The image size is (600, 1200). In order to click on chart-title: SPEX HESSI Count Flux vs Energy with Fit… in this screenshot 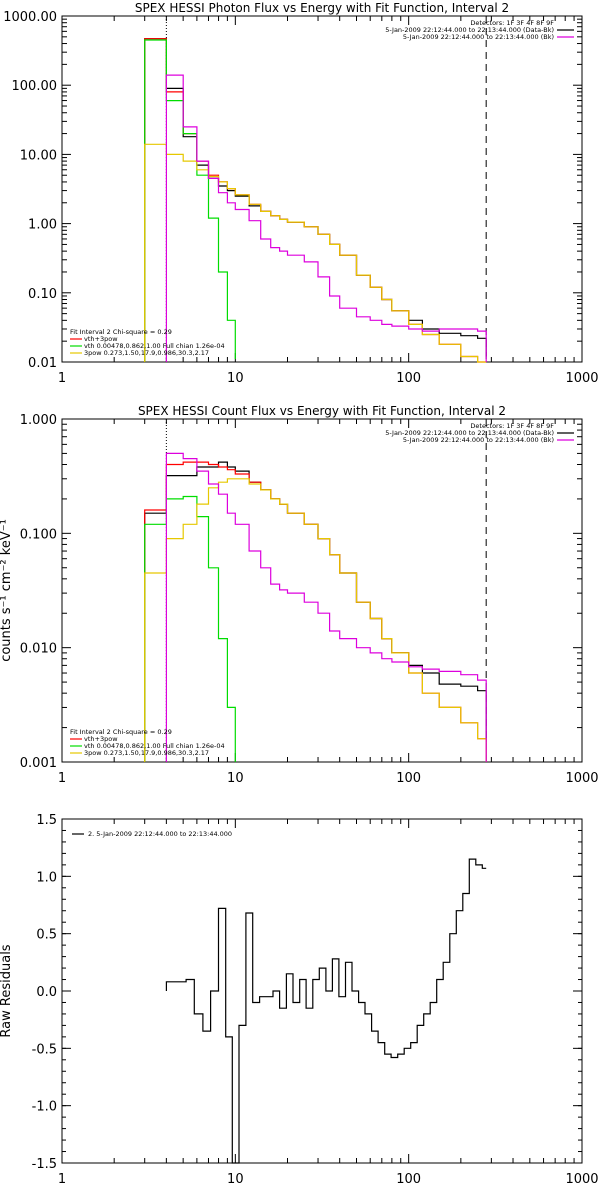, I will do `click(322, 411)`.